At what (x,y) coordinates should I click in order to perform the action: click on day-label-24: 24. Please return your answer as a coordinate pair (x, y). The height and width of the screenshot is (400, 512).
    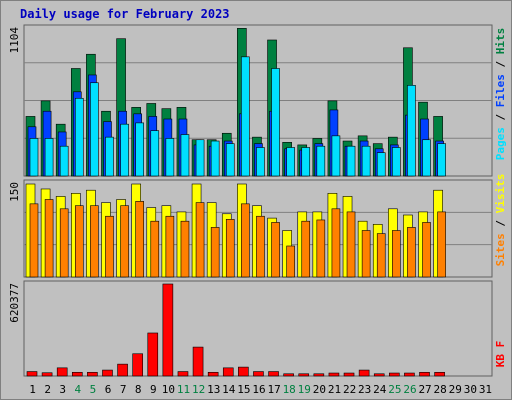
    Looking at the image, I should click on (380, 389).